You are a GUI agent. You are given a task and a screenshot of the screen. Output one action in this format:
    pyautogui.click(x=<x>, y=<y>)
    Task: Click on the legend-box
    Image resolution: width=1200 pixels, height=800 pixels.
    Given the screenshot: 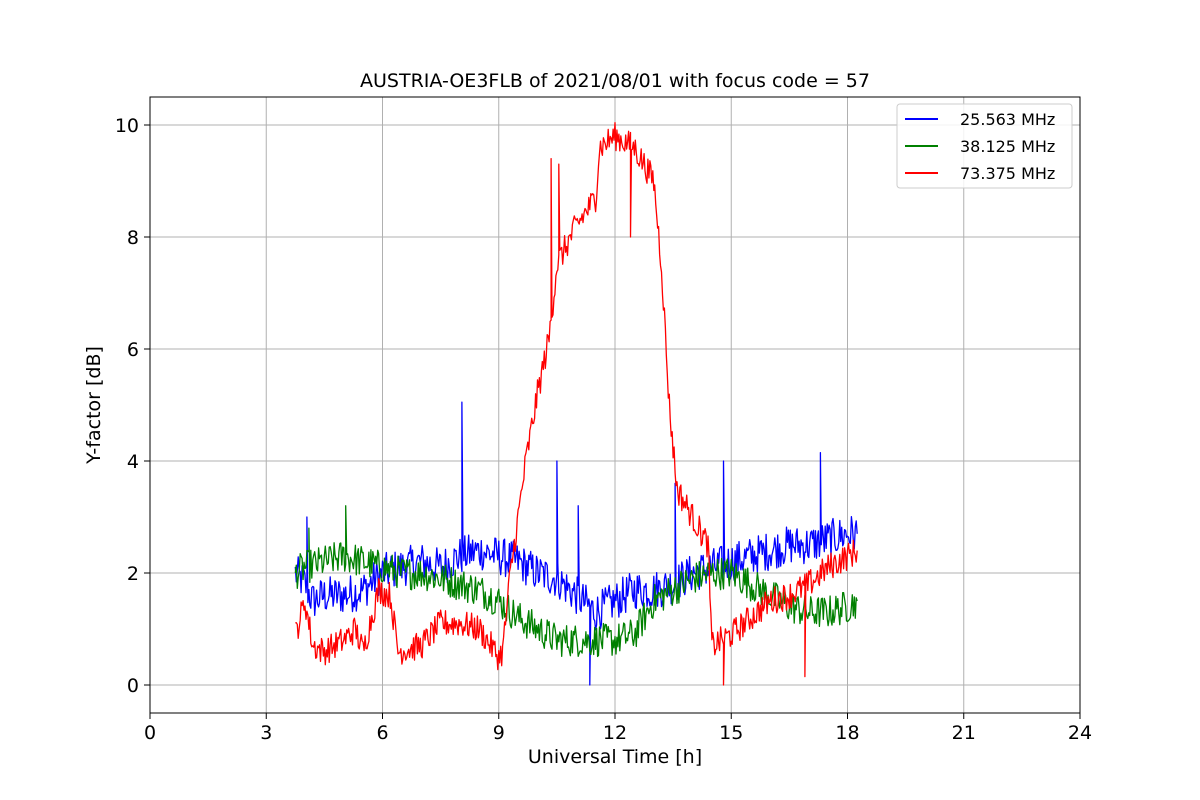 What is the action you would take?
    pyautogui.click(x=984, y=146)
    